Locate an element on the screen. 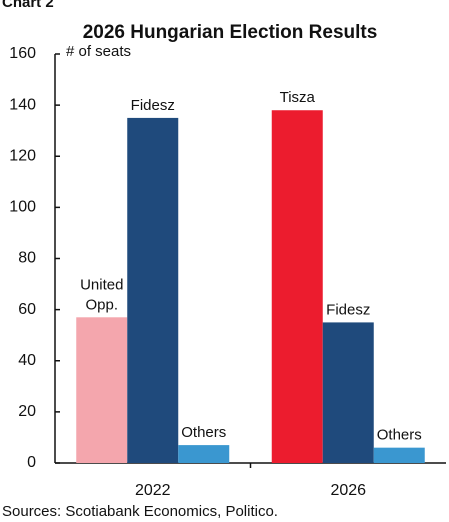  y-tick-label: 140 is located at coordinates (22, 104).